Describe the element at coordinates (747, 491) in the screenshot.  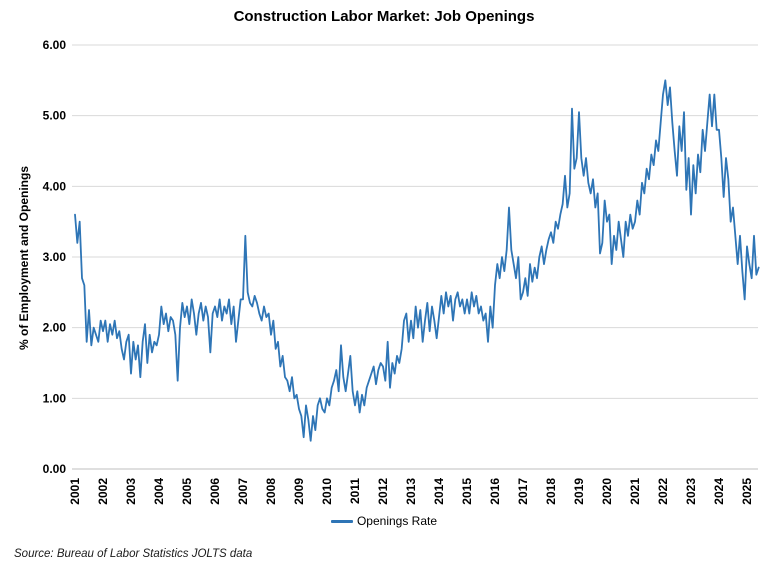
I see `x-tick-label: 2025` at that location.